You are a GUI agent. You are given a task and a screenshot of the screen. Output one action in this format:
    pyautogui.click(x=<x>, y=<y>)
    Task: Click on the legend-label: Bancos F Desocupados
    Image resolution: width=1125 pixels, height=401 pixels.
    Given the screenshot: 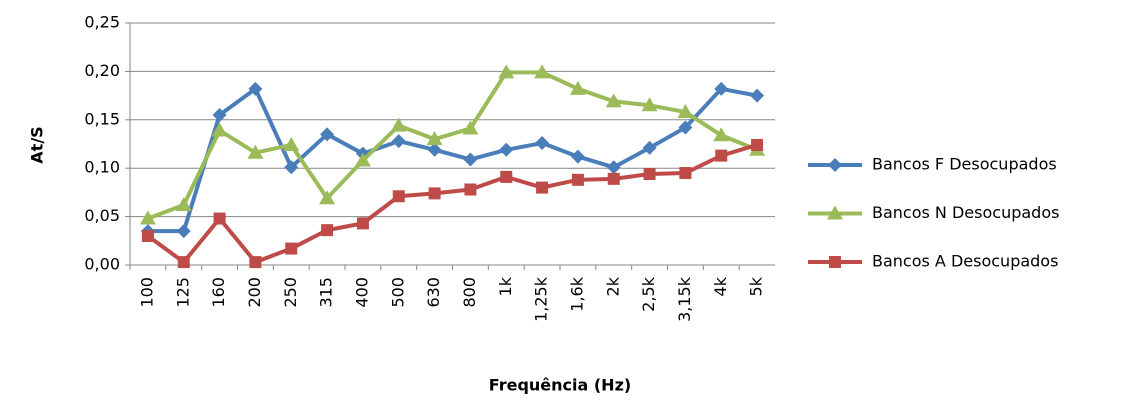 What is the action you would take?
    pyautogui.click(x=964, y=164)
    